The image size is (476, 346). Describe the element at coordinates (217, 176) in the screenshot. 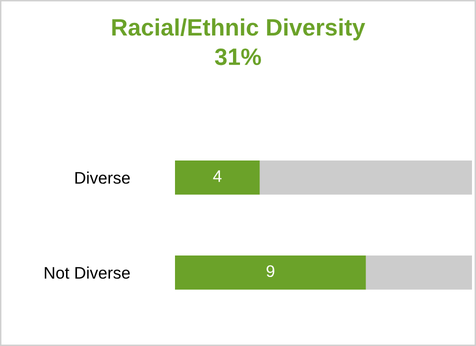

I see `data-label: 4` at that location.